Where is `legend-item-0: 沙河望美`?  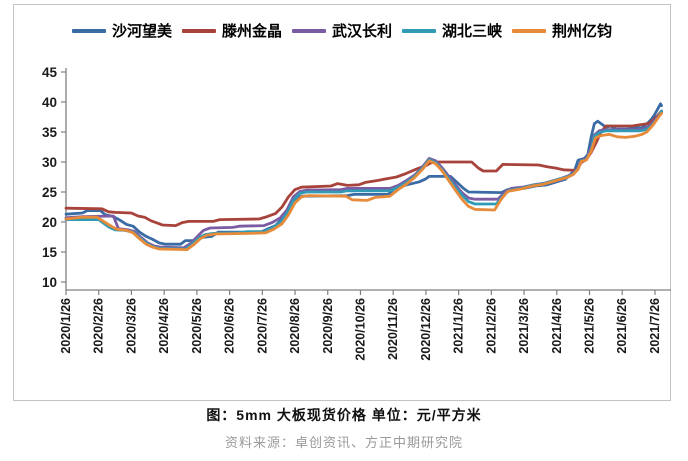
legend-item-0: 沙河望美 is located at coordinates (121, 30).